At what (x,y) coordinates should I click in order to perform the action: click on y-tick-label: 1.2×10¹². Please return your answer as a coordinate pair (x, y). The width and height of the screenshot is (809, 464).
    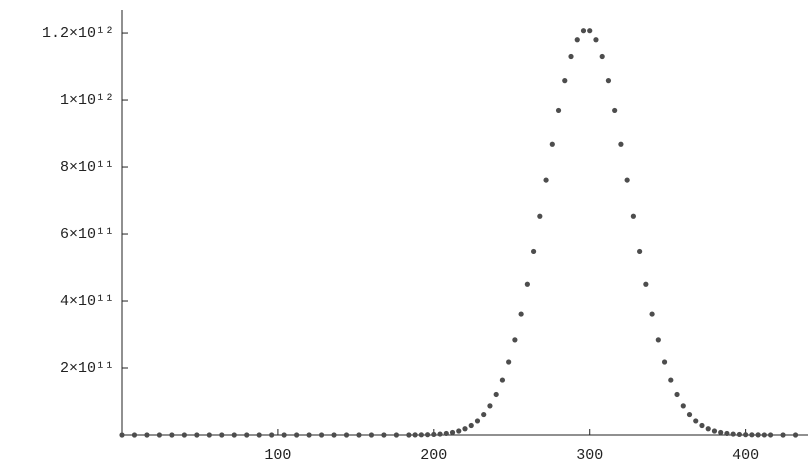
    Looking at the image, I should click on (78, 33).